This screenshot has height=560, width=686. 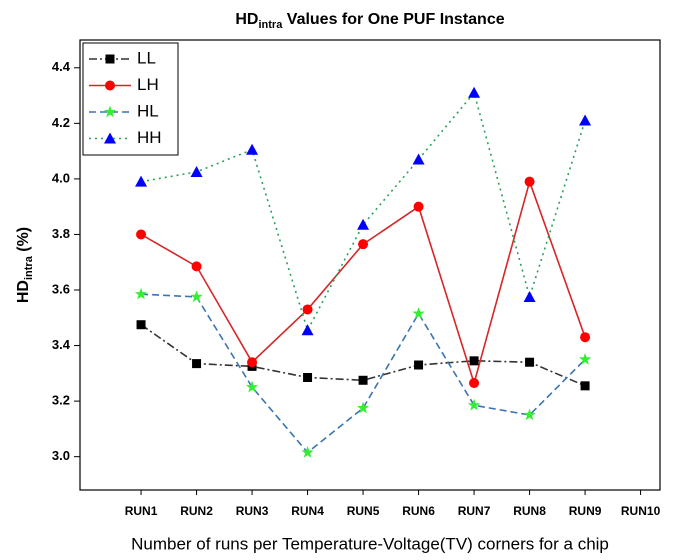 What do you see at coordinates (252, 511) in the screenshot?
I see `x-tick-label: RUN3` at bounding box center [252, 511].